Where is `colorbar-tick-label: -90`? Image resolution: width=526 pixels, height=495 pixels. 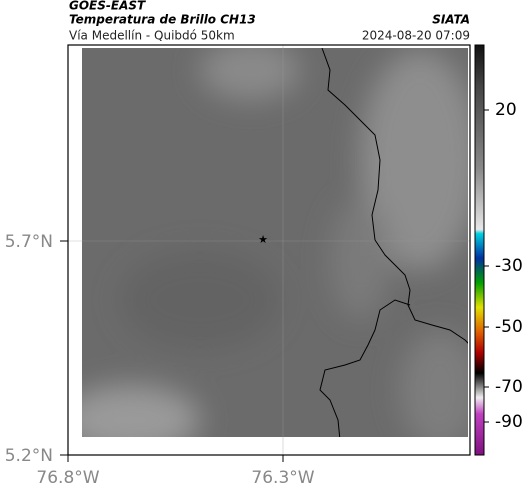
colorbar-tick-label: -90 is located at coordinates (509, 422).